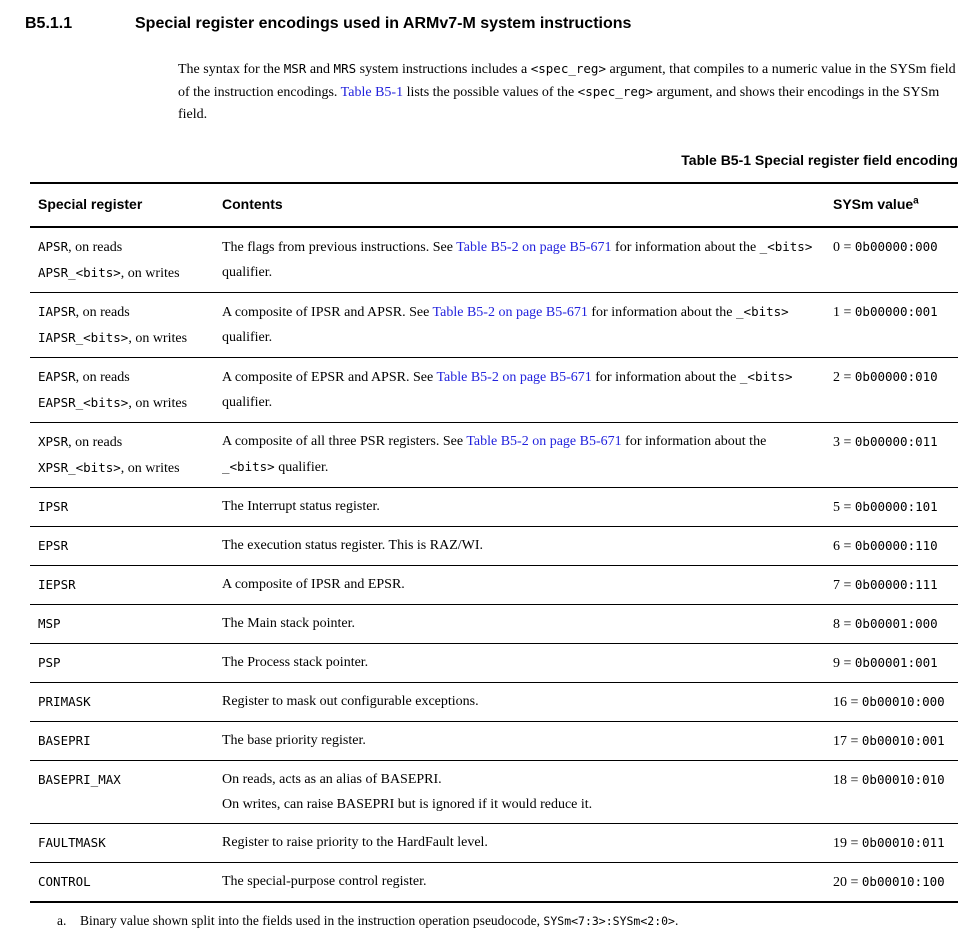 The width and height of the screenshot is (980, 930). What do you see at coordinates (62, 920) in the screenshot?
I see `footnote-marker: a.` at bounding box center [62, 920].